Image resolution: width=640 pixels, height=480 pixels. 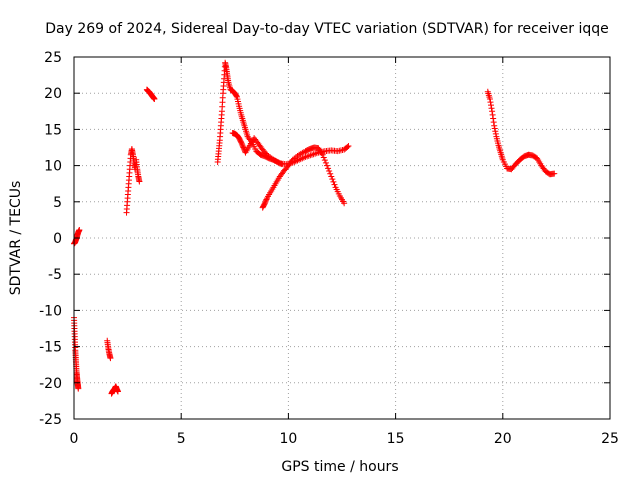 What do you see at coordinates (181, 439) in the screenshot?
I see `x-tick-label: 5` at bounding box center [181, 439].